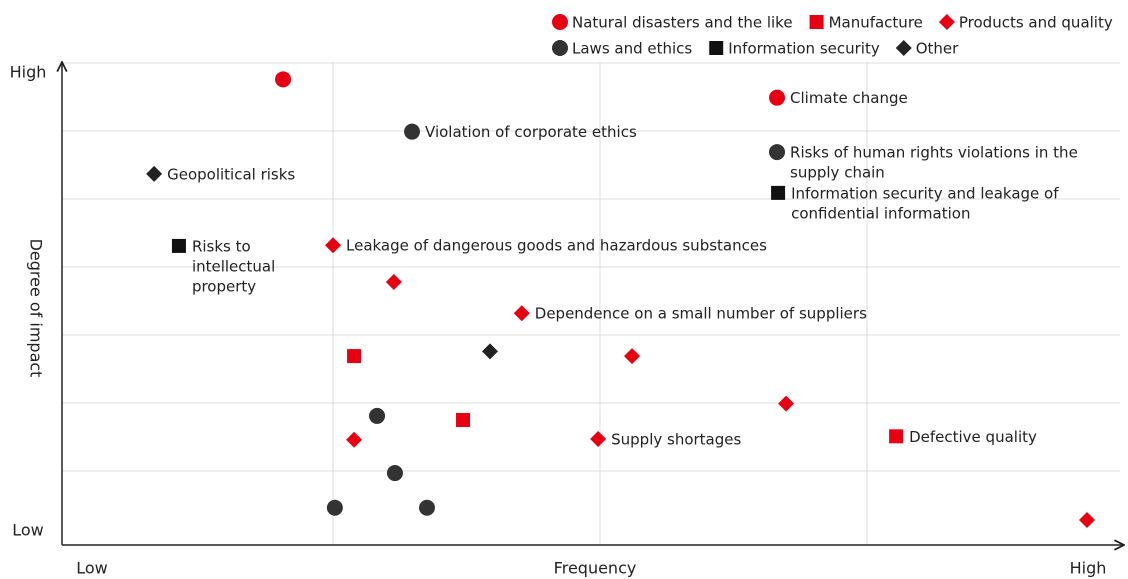  I want to click on point-label: Risks to, so click(221, 246).